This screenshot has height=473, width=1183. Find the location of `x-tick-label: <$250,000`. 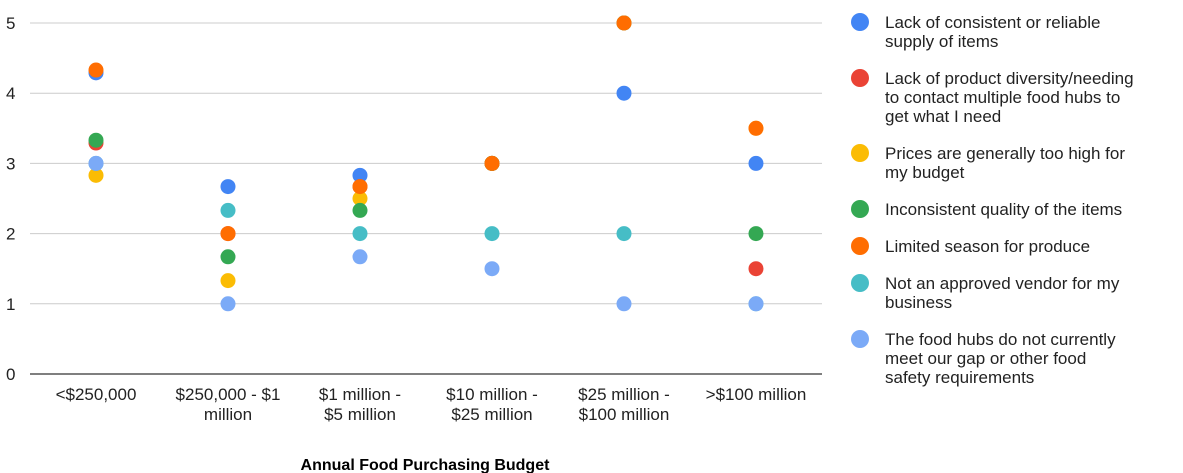

x-tick-label: <$250,000 is located at coordinates (96, 394).